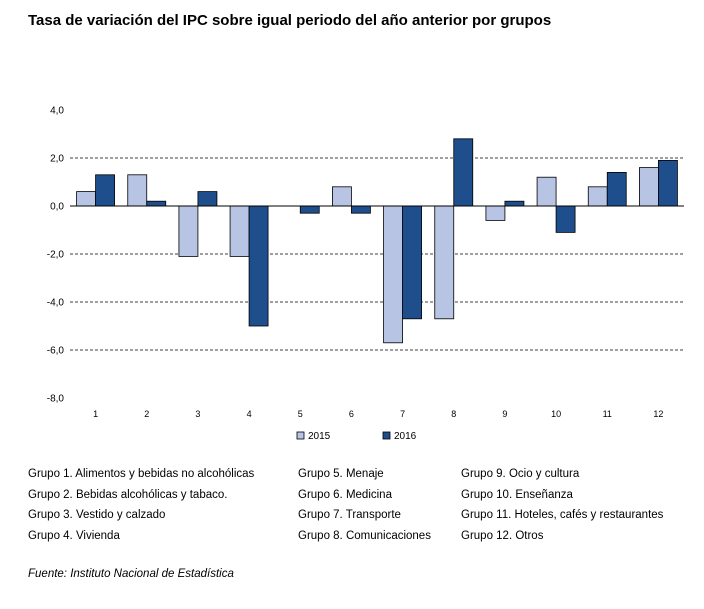 This screenshot has width=704, height=609. What do you see at coordinates (349, 515) in the screenshot?
I see `group-key-item: Grupo 7. Transporte` at bounding box center [349, 515].